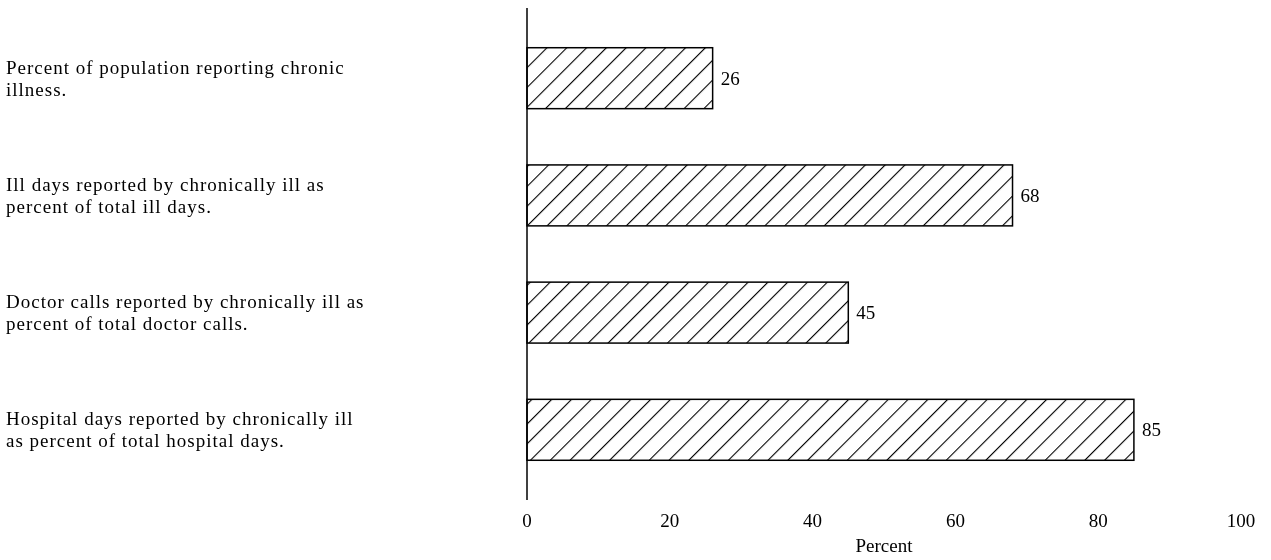 The height and width of the screenshot is (560, 1271). Describe the element at coordinates (1030, 196) in the screenshot. I see `data-label: 68` at that location.